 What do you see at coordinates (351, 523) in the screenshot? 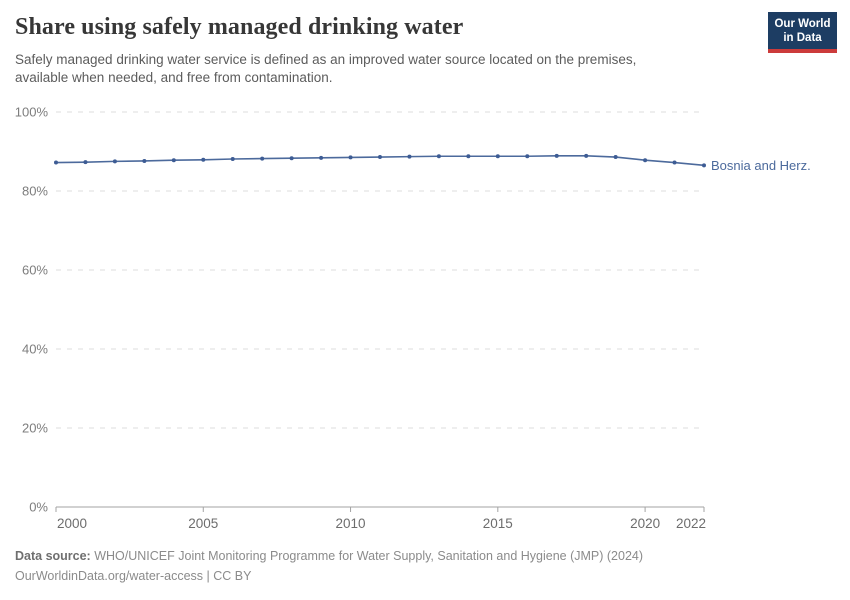
I see `x-tick-label: 2010` at bounding box center [351, 523].